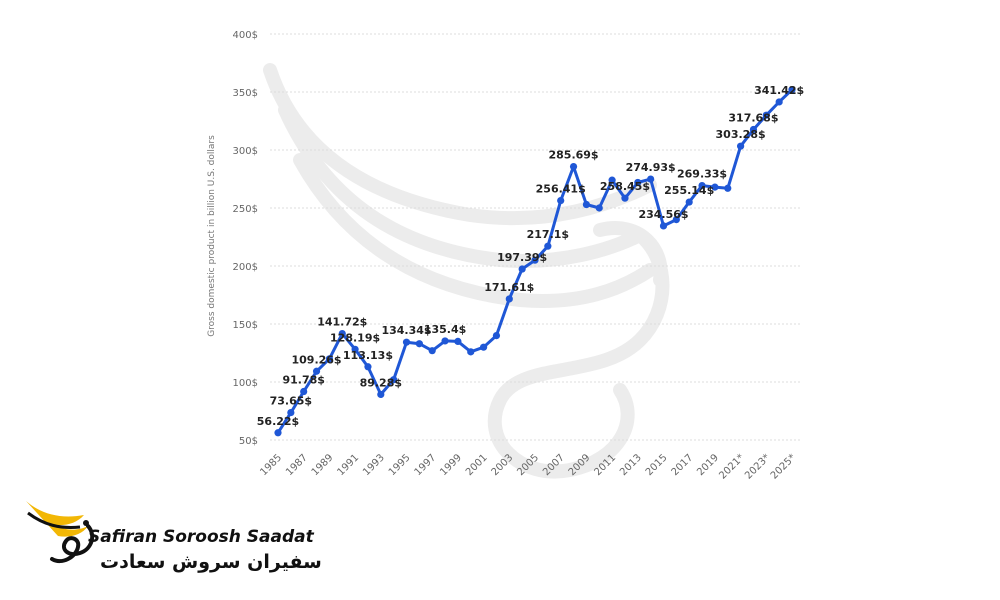 The width and height of the screenshot is (1000, 600). I want to click on data-label: 303.28$, so click(741, 134).